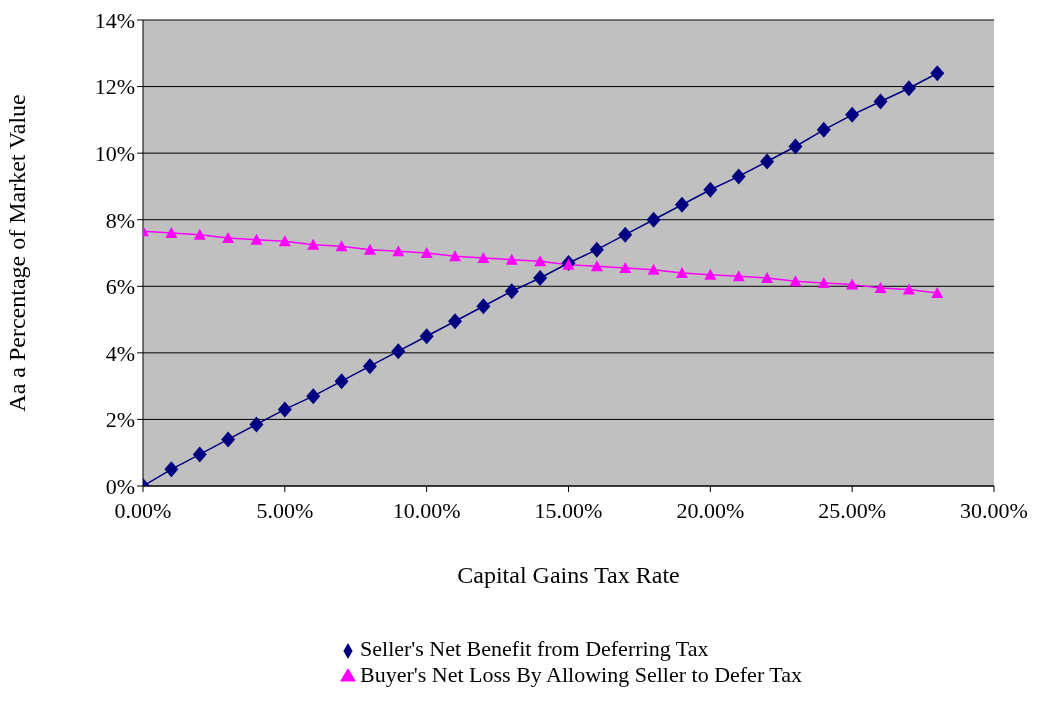 This screenshot has height=704, width=1052. Describe the element at coordinates (534, 648) in the screenshot. I see `legend-label: Seller's Net Benefit from Deferring Tax` at that location.